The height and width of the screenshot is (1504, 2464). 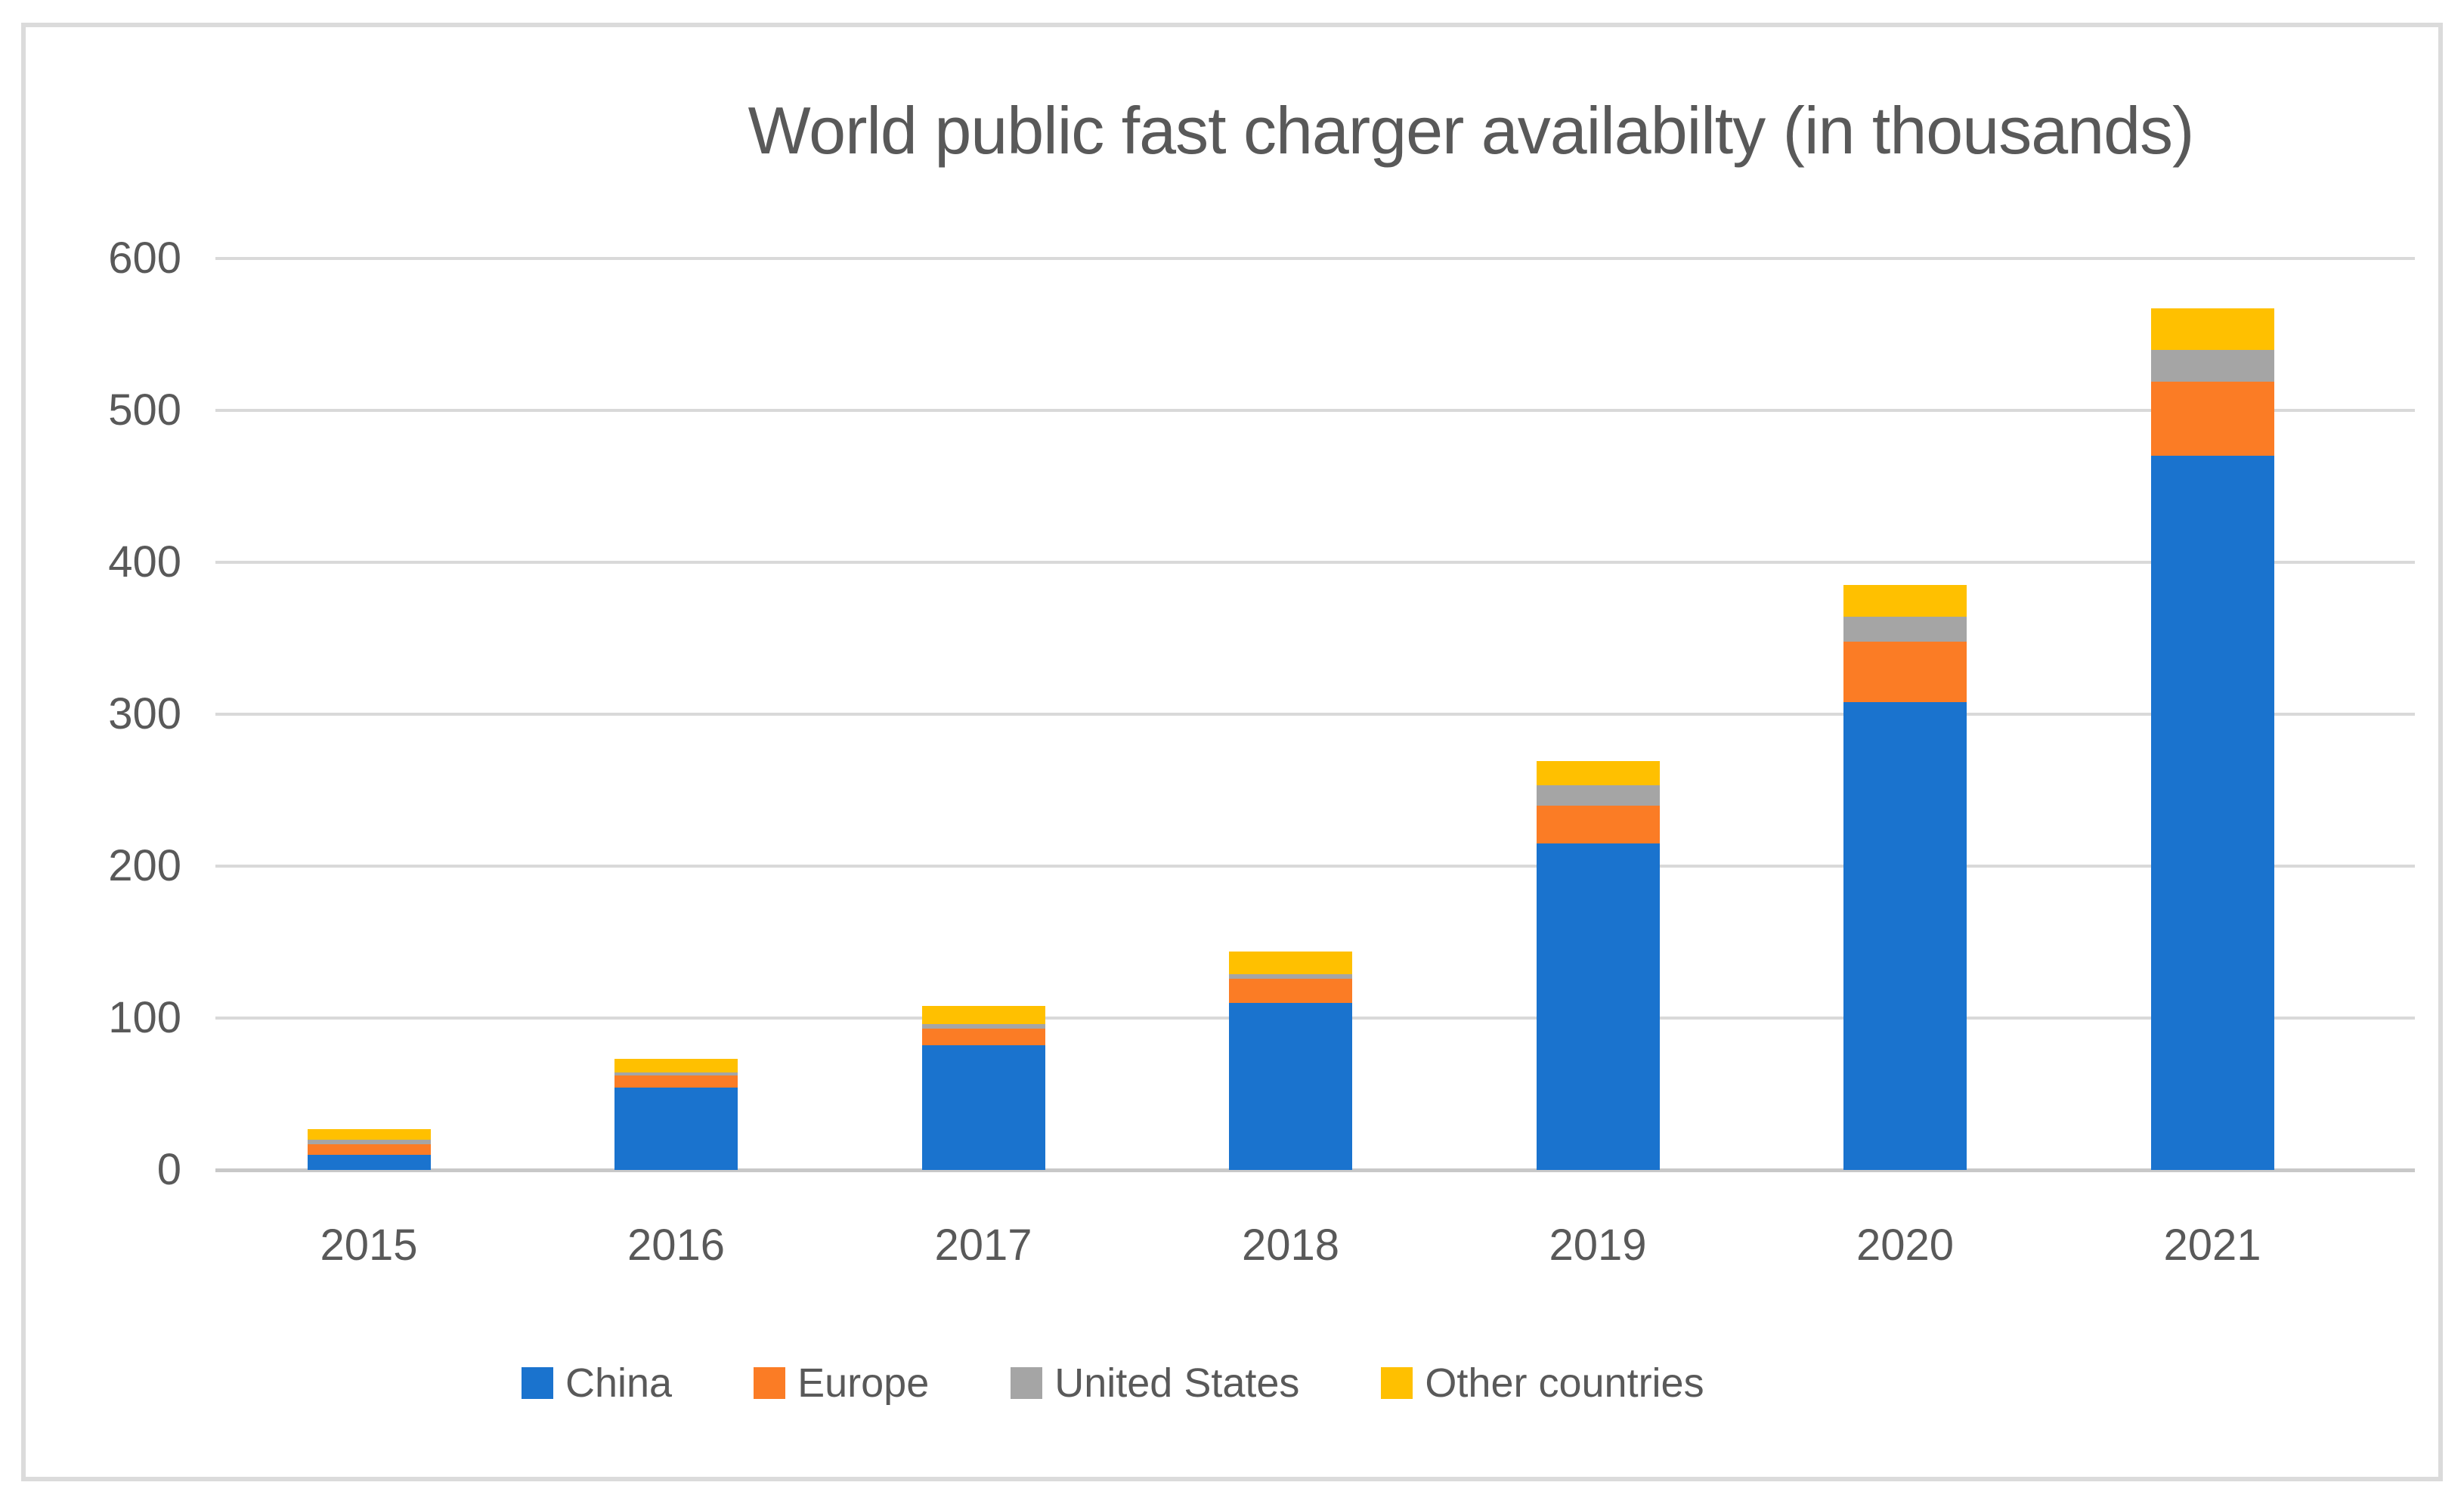 I want to click on bar-2016, so click(x=676, y=1114).